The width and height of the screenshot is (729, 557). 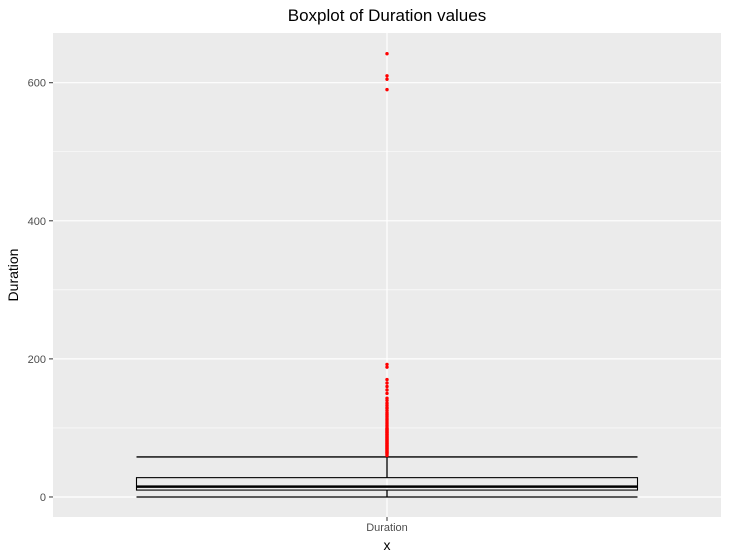 What do you see at coordinates (387, 255) in the screenshot?
I see `outlier-points` at bounding box center [387, 255].